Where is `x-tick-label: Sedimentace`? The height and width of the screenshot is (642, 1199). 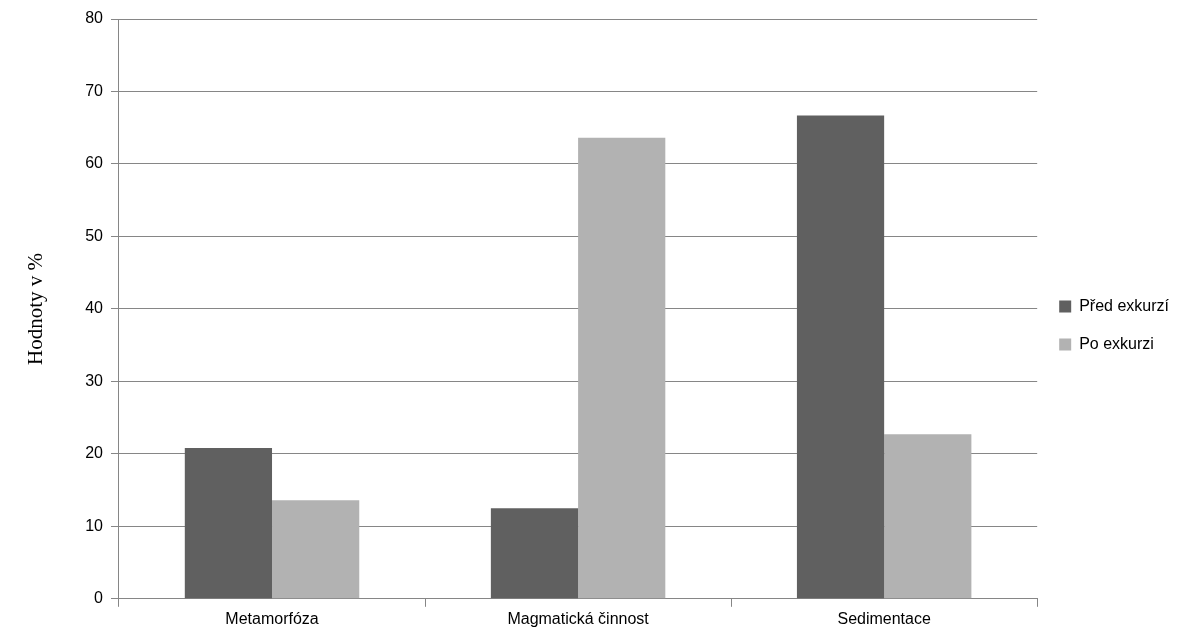 x-tick-label: Sedimentace is located at coordinates (884, 618).